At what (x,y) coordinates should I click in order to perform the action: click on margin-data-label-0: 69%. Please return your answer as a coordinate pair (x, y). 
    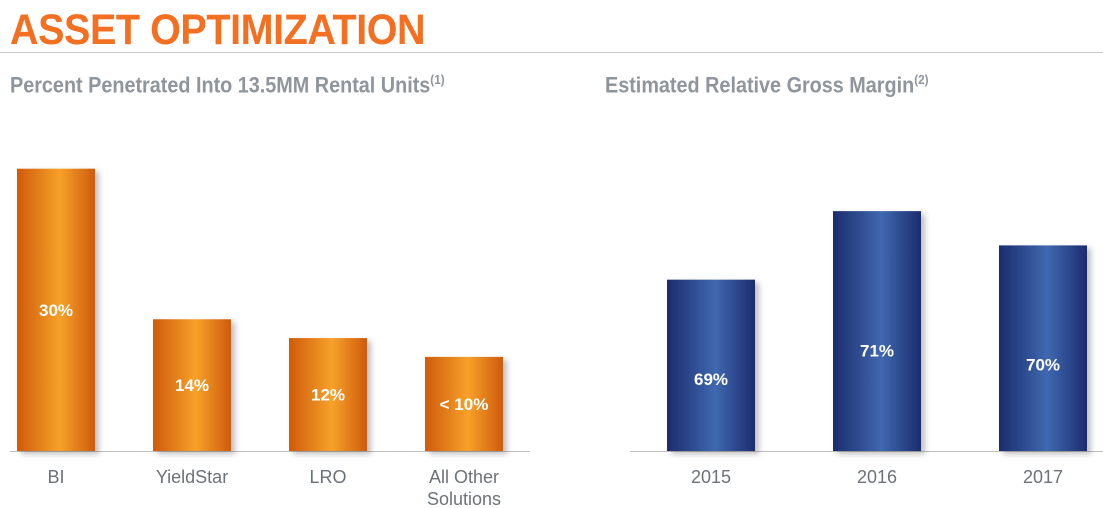
    Looking at the image, I should click on (711, 379).